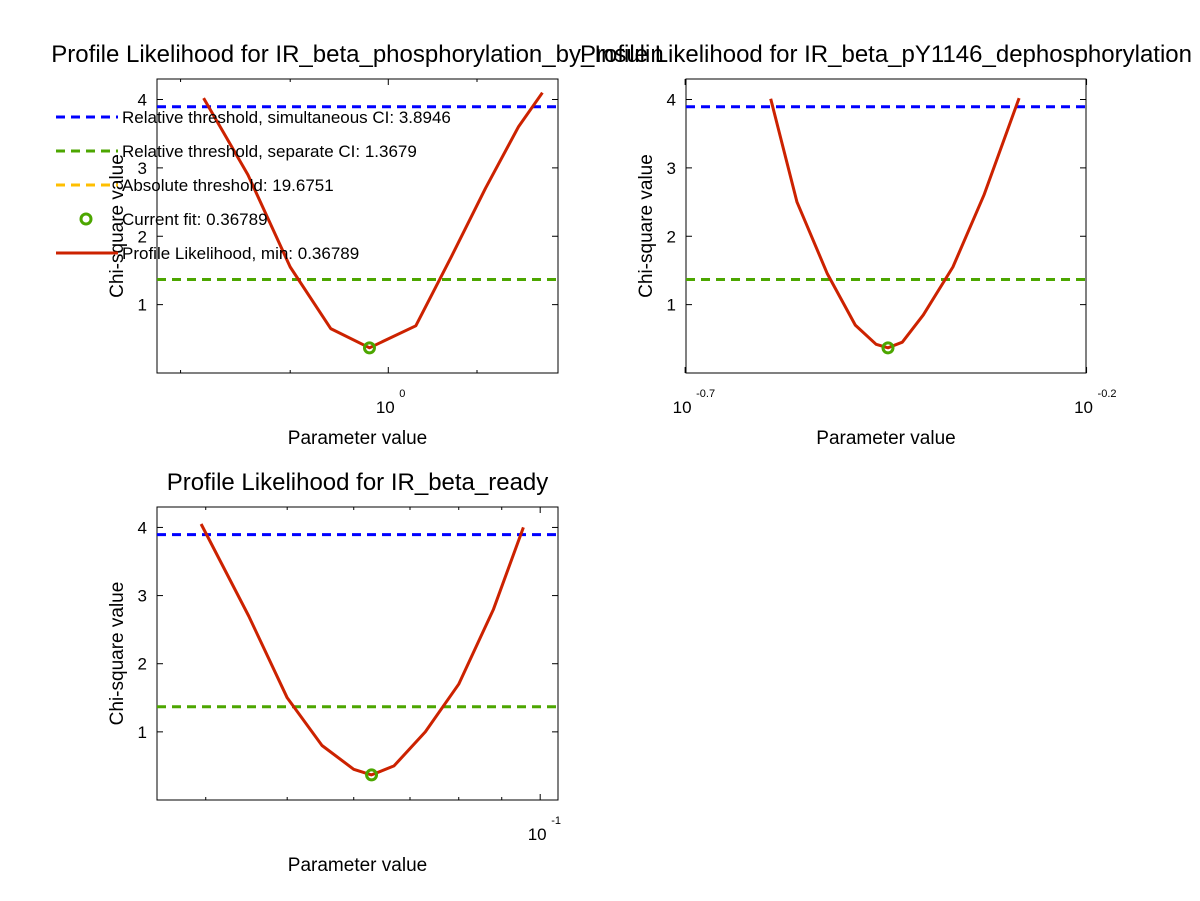 This screenshot has height=901, width=1200. I want to click on legend-label-separate: Relative threshold, separate CI: 1.3679, so click(269, 151).